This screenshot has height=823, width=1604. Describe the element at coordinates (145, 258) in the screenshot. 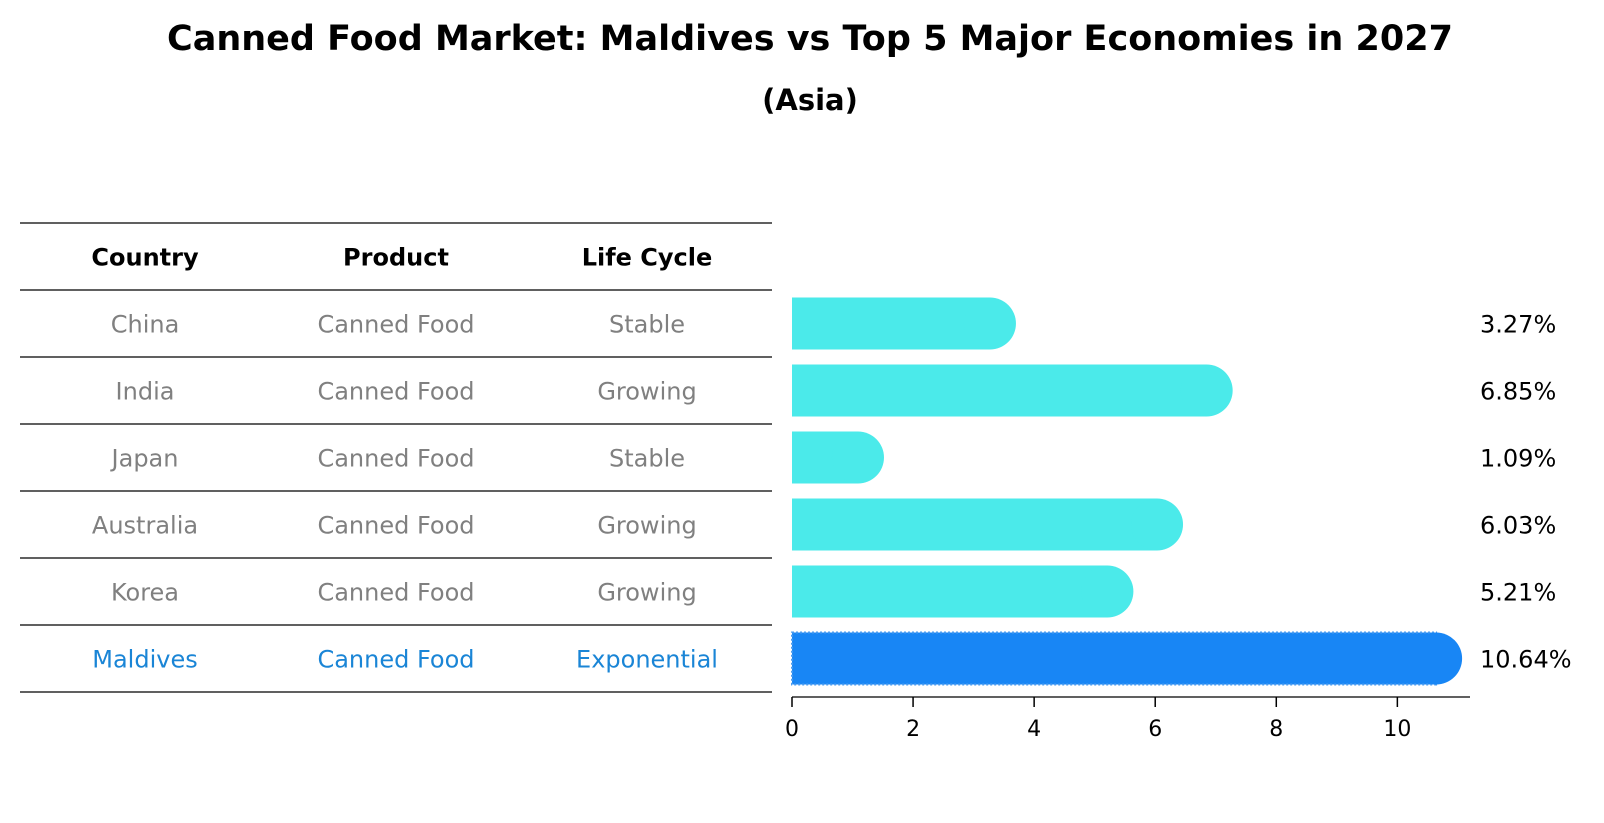

I see `table-header-cell: Country` at that location.